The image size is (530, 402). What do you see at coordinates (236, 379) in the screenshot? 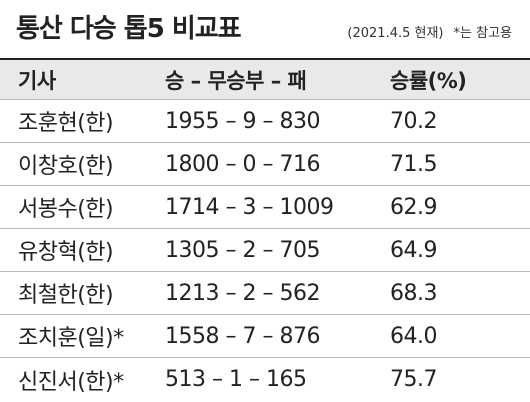
I see `cell: 513 – 1 – 165` at bounding box center [236, 379].